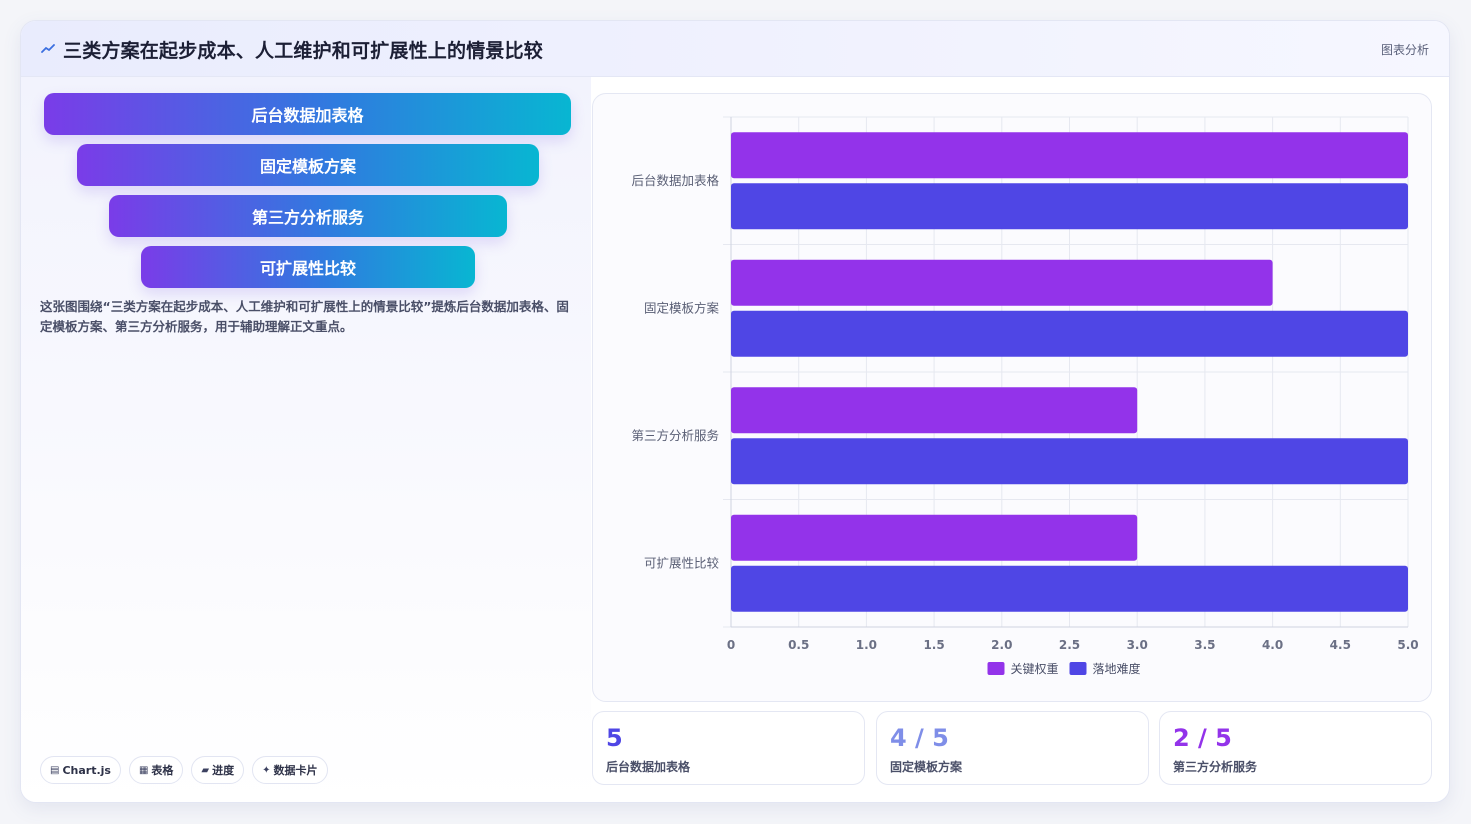 This screenshot has width=1471, height=824. I want to click on funnel-item-scalability: 可扩展性比较, so click(308, 267).